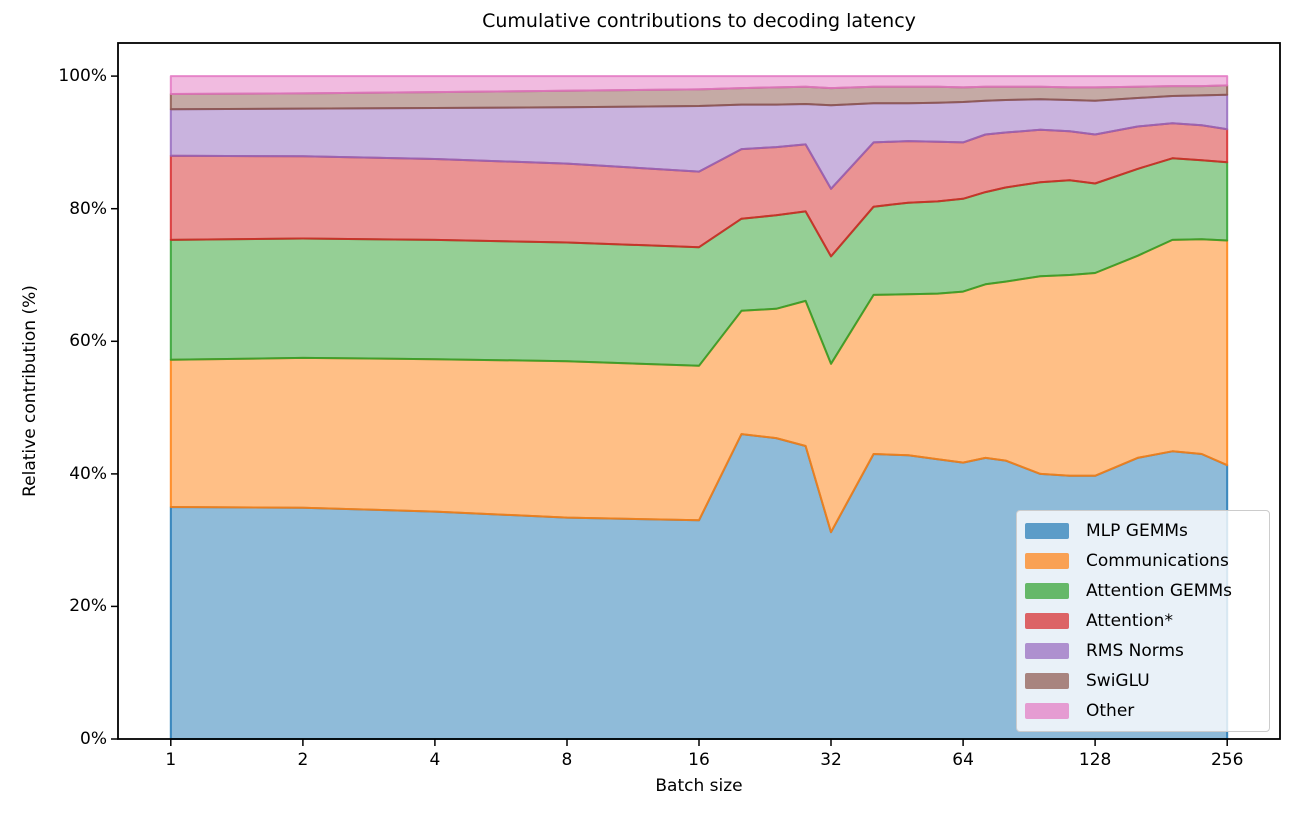 Image resolution: width=1294 pixels, height=817 pixels. I want to click on y-tick-label-0: 0%, so click(93, 739).